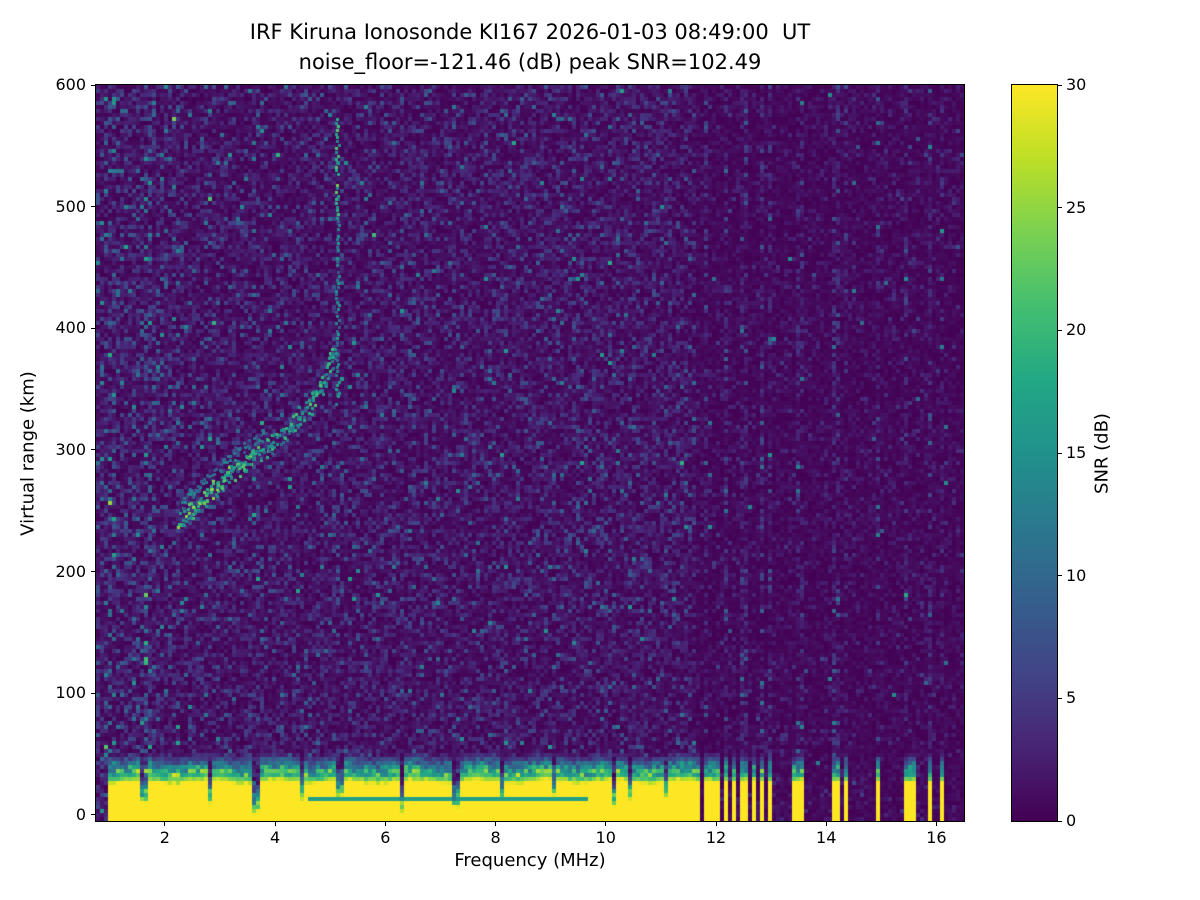  What do you see at coordinates (70, 206) in the screenshot?
I see `y-tick-label: 500` at bounding box center [70, 206].